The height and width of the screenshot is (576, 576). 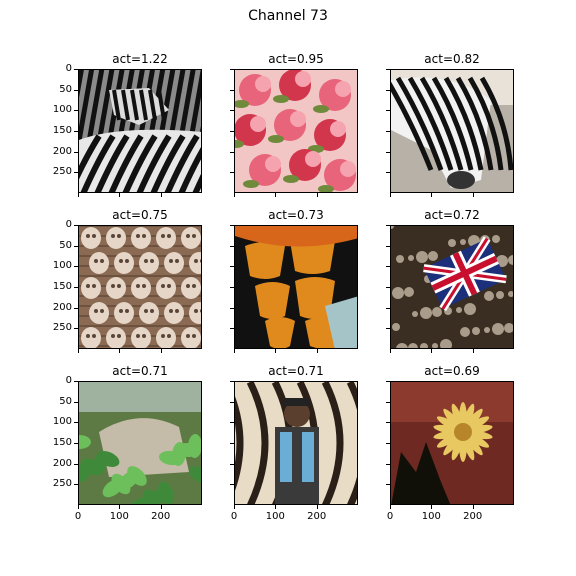 I want to click on flower-icon, so click(x=452, y=443).